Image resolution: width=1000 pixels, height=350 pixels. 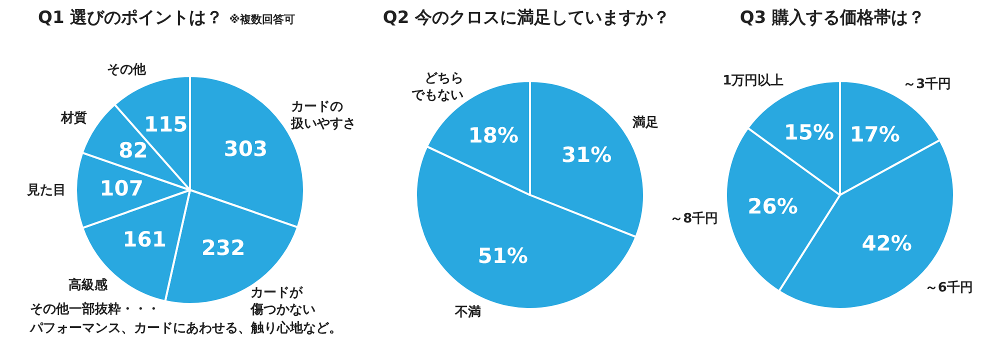 I want to click on text: その他一部抜粋・・・, so click(x=95, y=309).